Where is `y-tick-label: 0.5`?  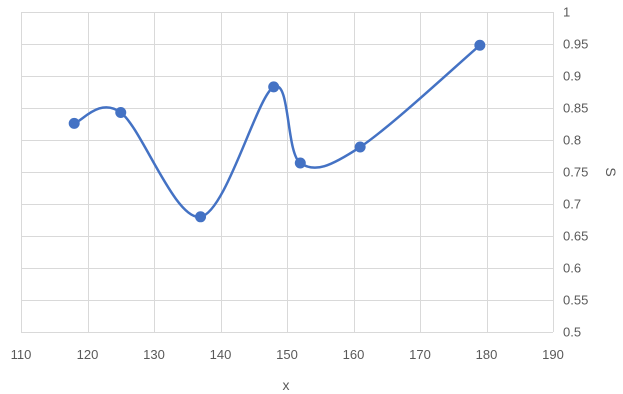 y-tick-label: 0.5 is located at coordinates (572, 332).